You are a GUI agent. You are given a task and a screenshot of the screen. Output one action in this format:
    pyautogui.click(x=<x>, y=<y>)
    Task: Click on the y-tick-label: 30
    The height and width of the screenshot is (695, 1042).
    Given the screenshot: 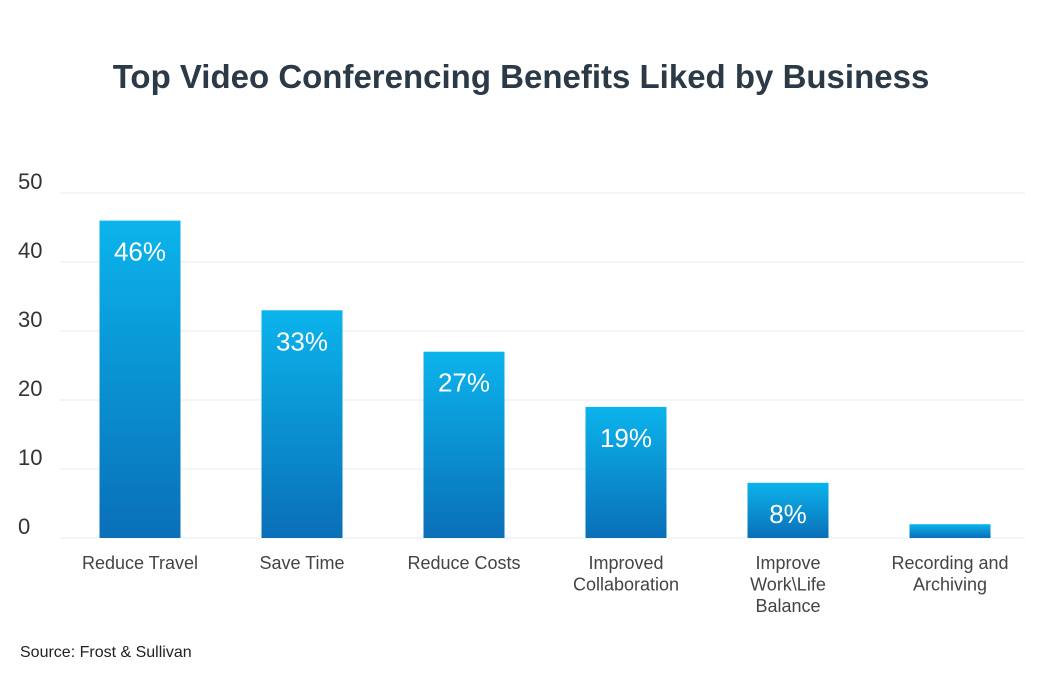 What is the action you would take?
    pyautogui.click(x=30, y=319)
    